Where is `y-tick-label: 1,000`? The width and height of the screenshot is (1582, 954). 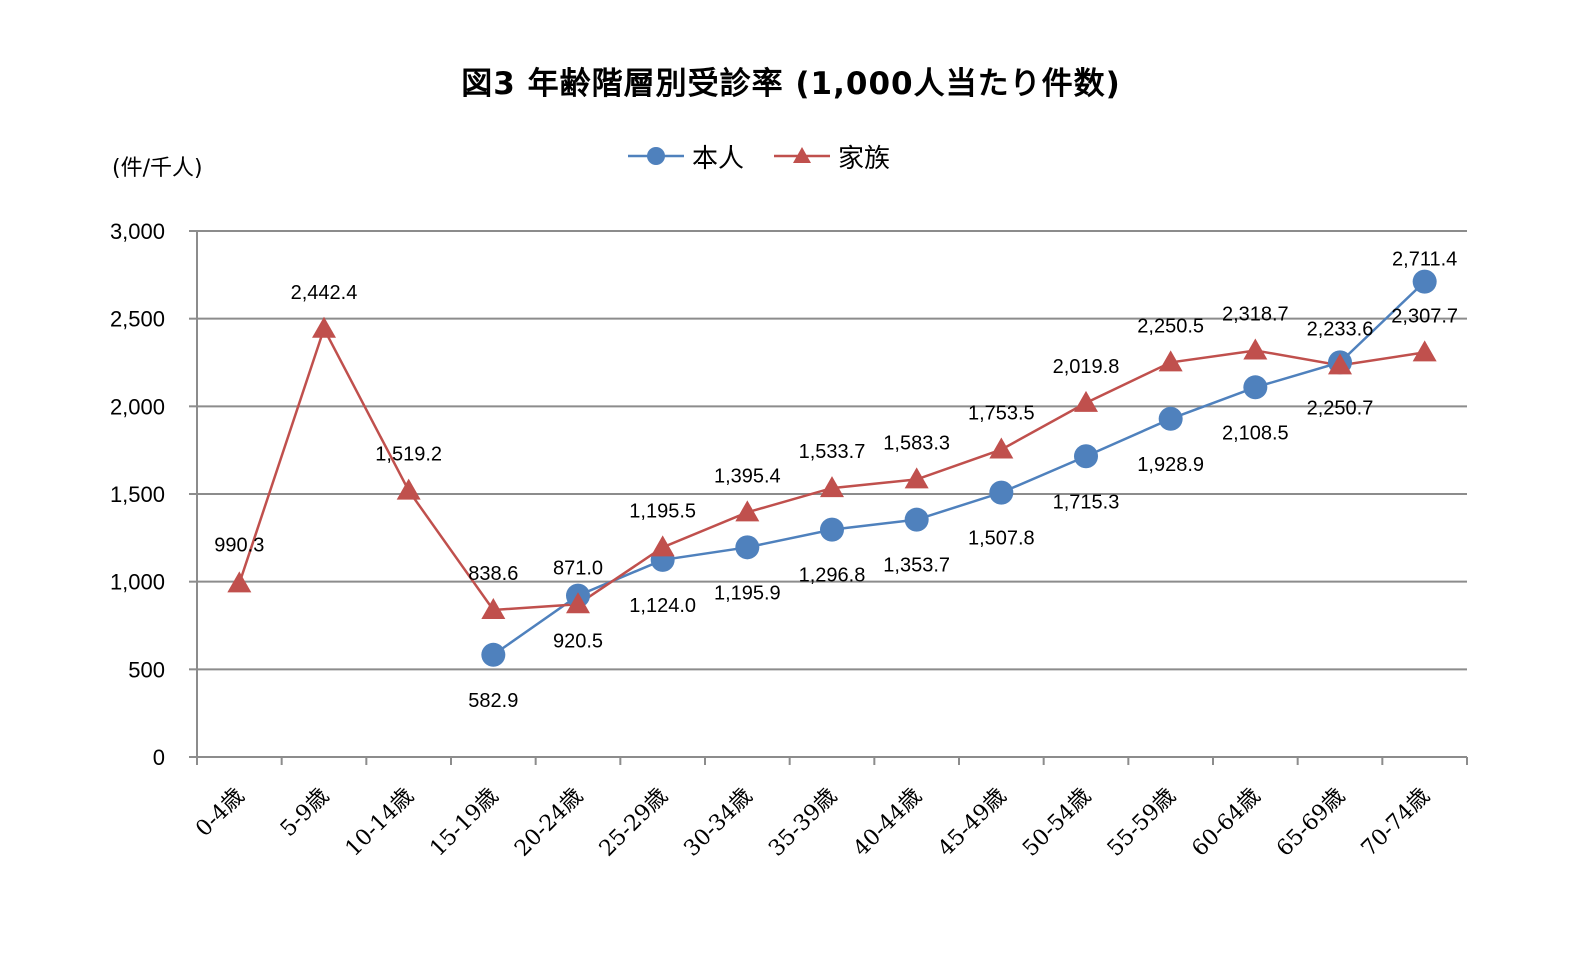 y-tick-label: 1,000 is located at coordinates (137, 582).